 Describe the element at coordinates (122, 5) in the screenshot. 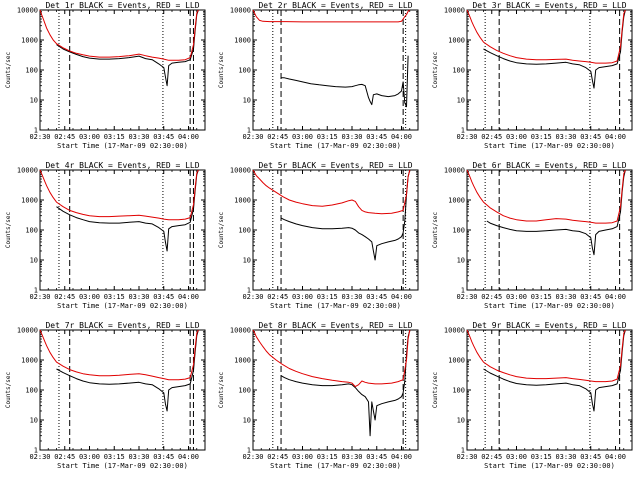

I see `panel-title: Det 1r BLACK = Events, RED = LLD` at that location.